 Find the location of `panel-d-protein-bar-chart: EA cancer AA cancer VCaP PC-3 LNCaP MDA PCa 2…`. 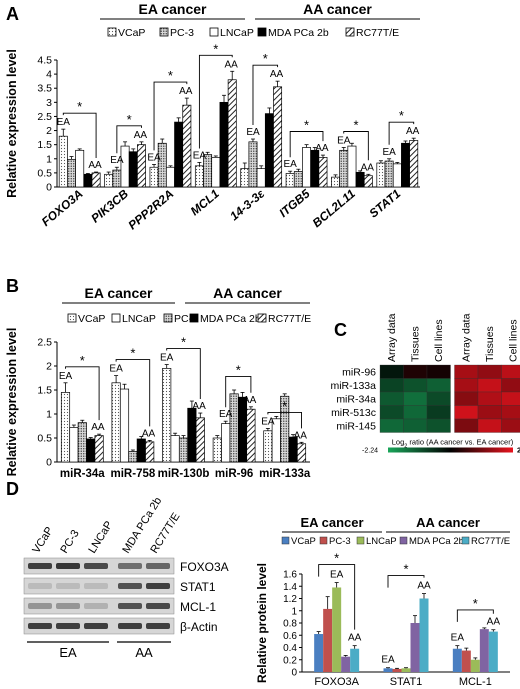

panel-d-protein-bar-chart: EA cancer AA cancer VCaP PC-3 LNCaP MDA PCa 2… is located at coordinates (382, 601).